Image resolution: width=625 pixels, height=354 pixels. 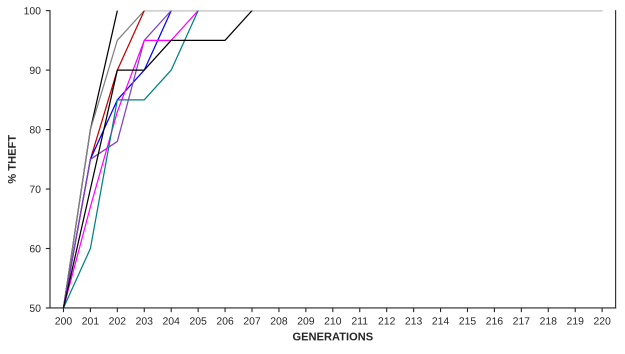 I want to click on y-tick-label: 50, so click(x=35, y=308).